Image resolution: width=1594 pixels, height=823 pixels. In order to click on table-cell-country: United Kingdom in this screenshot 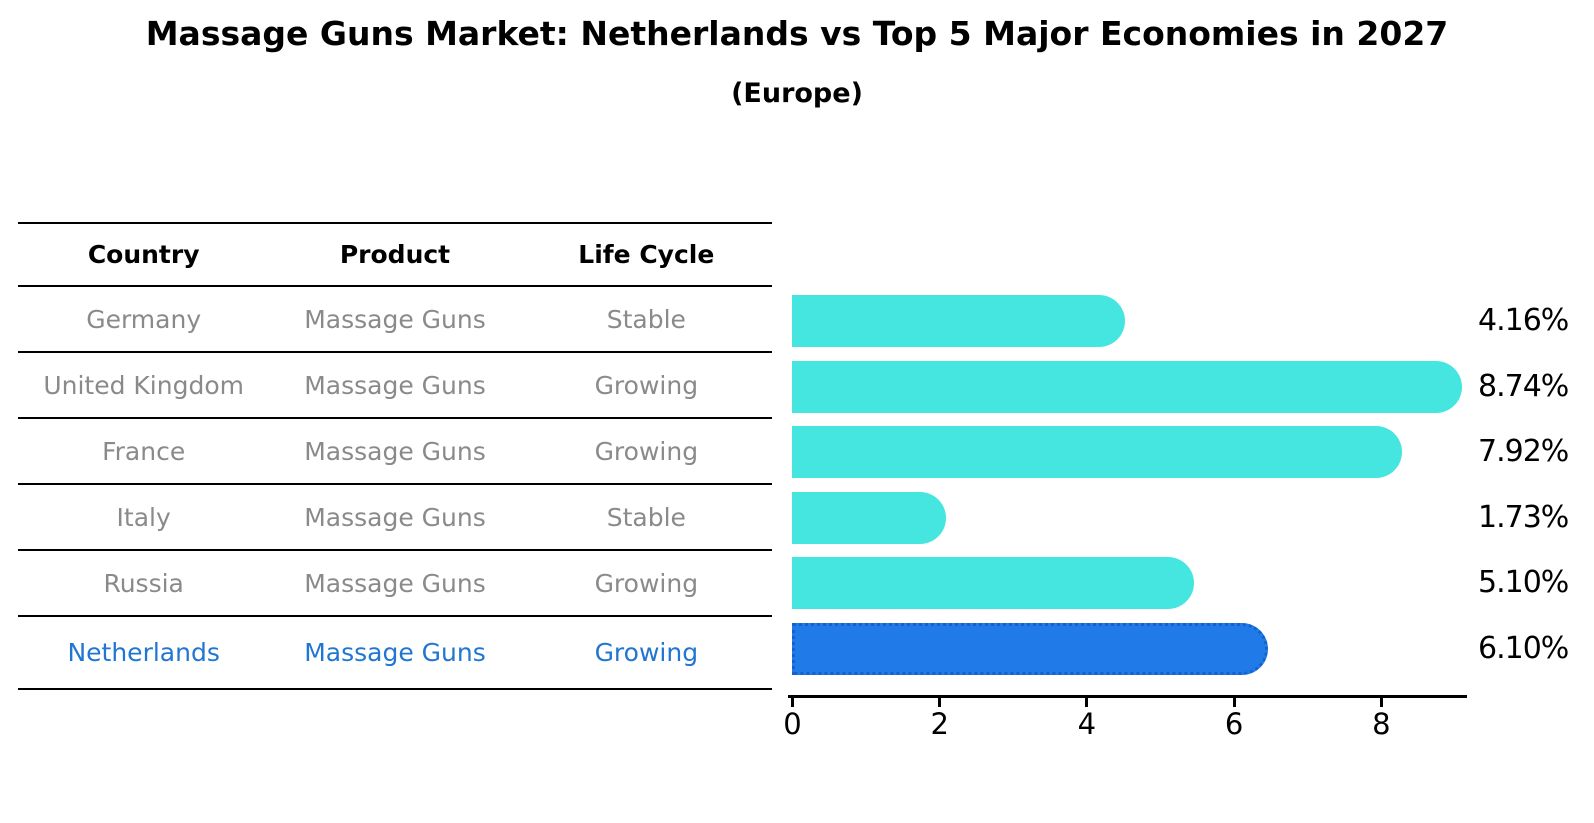, I will do `click(143, 385)`.